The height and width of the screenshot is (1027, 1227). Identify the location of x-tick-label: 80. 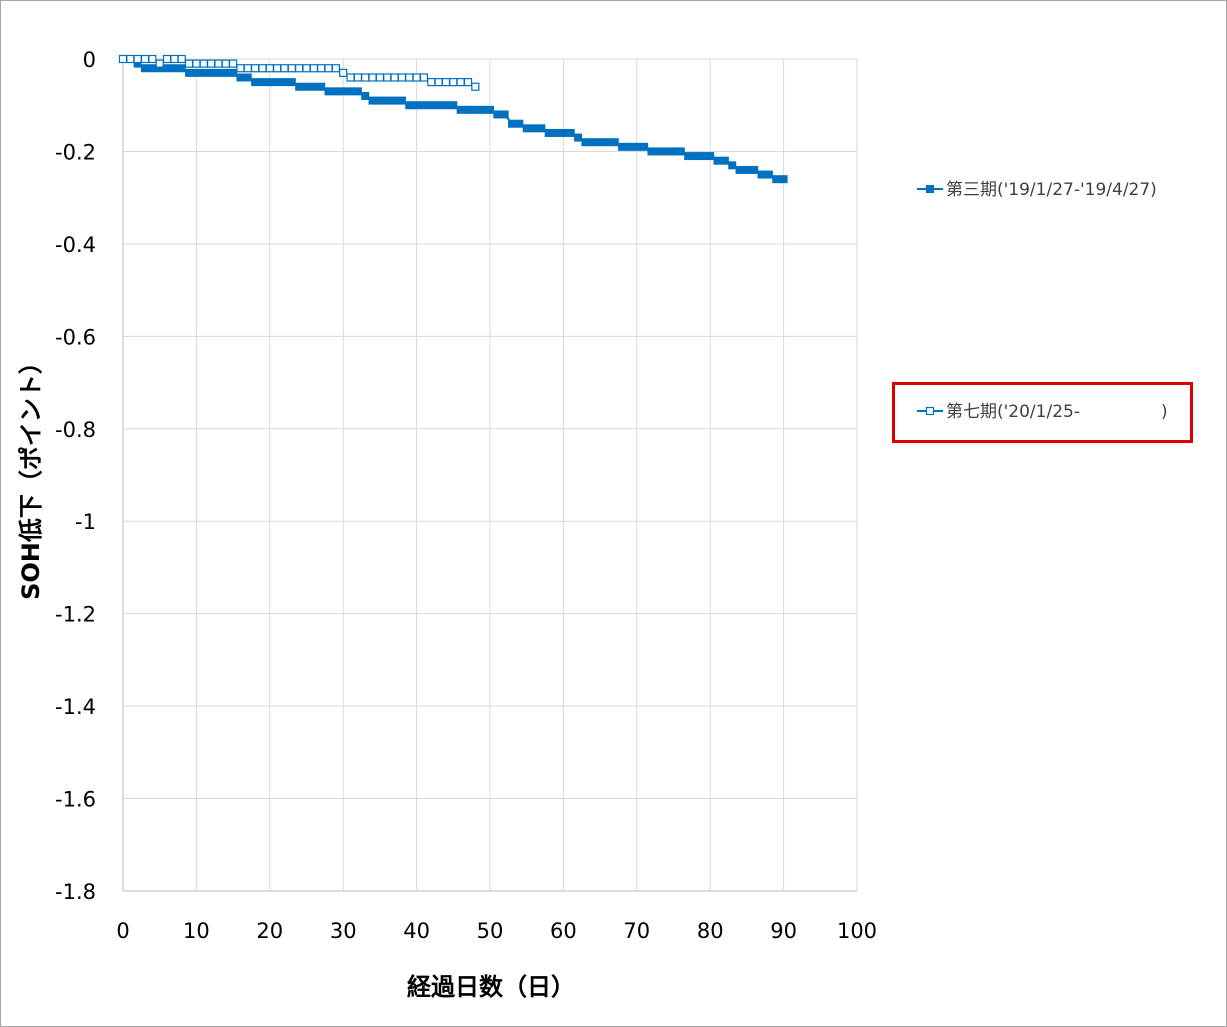
(710, 931).